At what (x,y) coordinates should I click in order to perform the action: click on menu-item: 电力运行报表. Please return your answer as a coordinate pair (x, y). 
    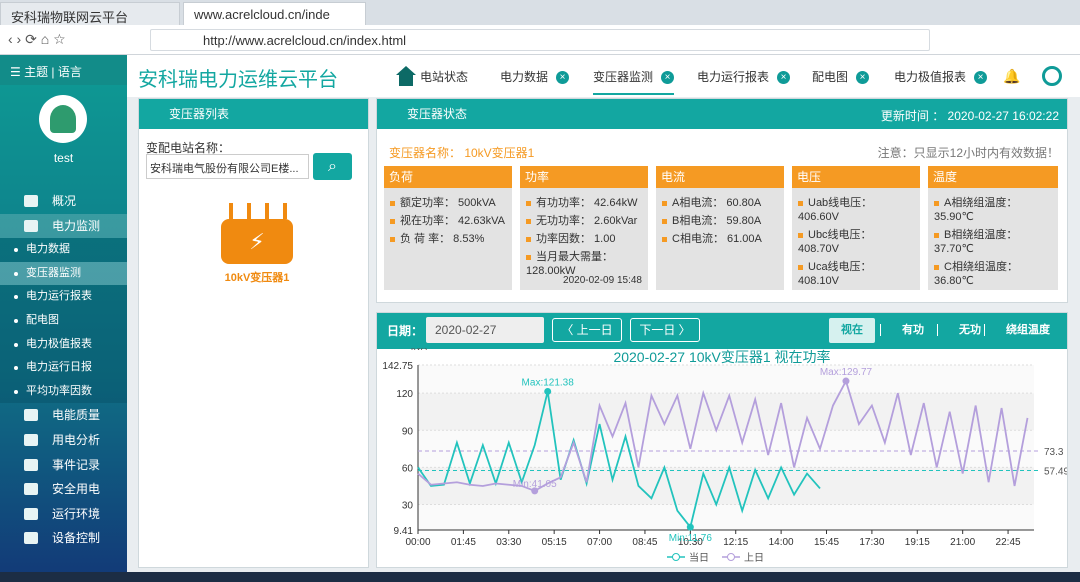
    Looking at the image, I should click on (63, 297).